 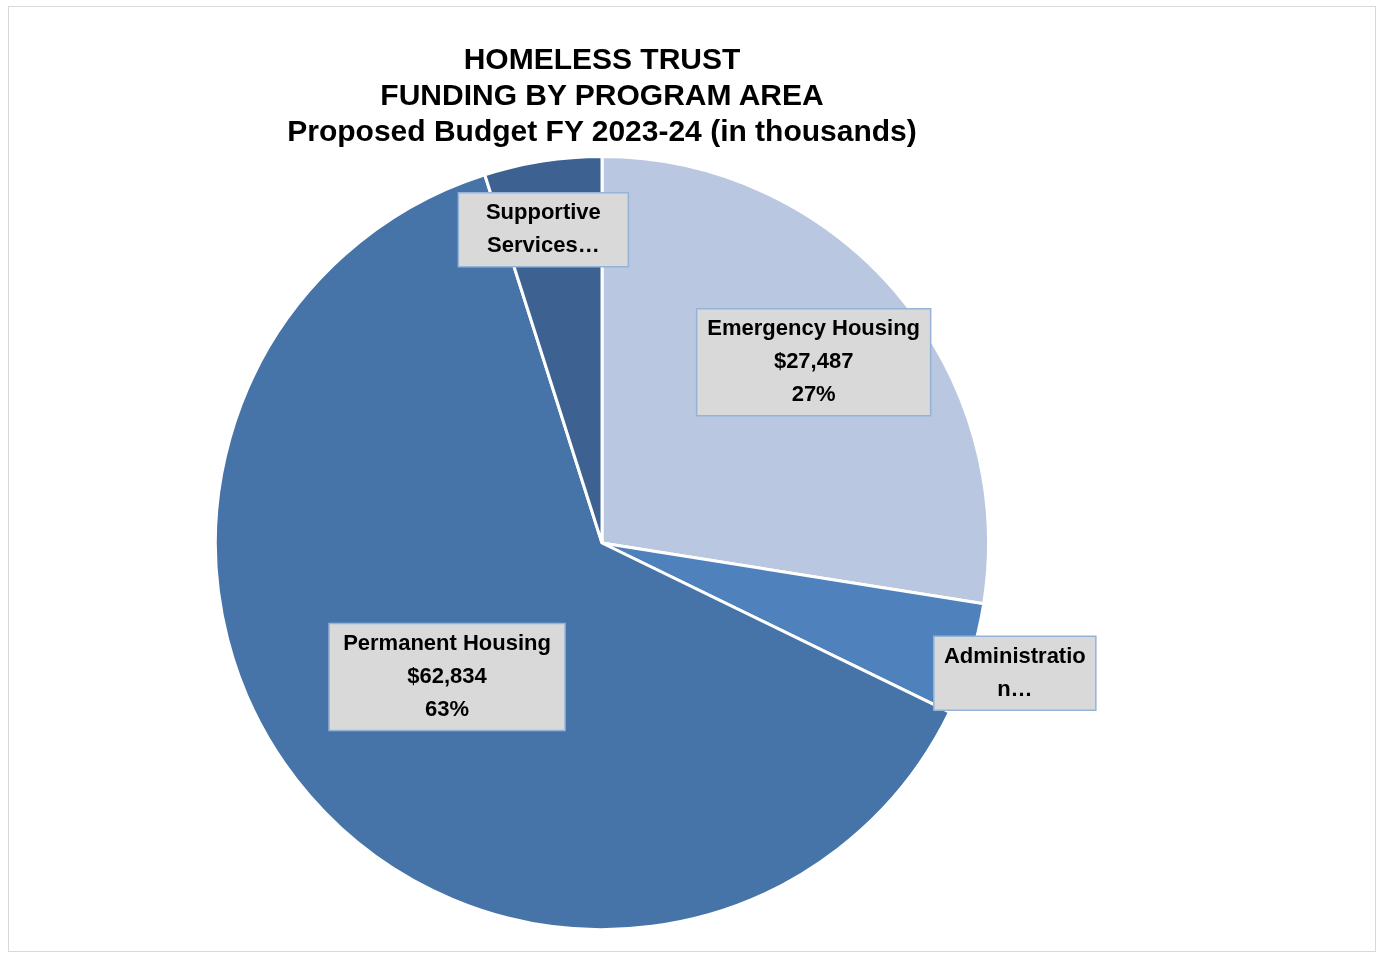 What do you see at coordinates (447, 643) in the screenshot?
I see `slice-label: Permanent Housing` at bounding box center [447, 643].